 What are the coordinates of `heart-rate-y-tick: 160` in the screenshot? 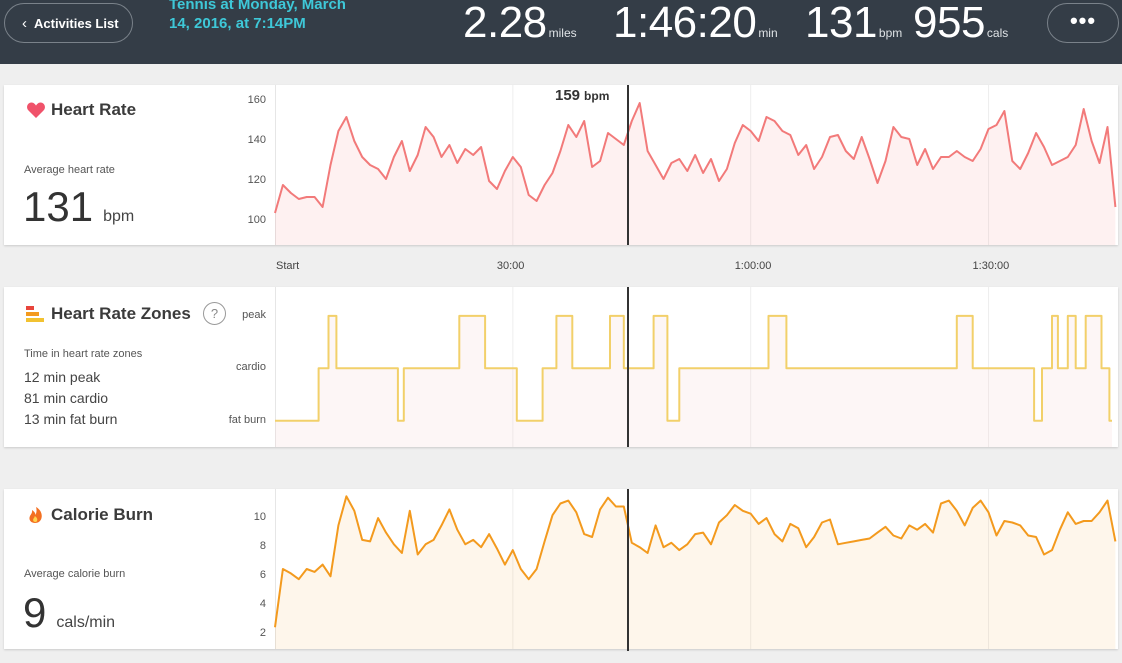 It's located at (256, 100).